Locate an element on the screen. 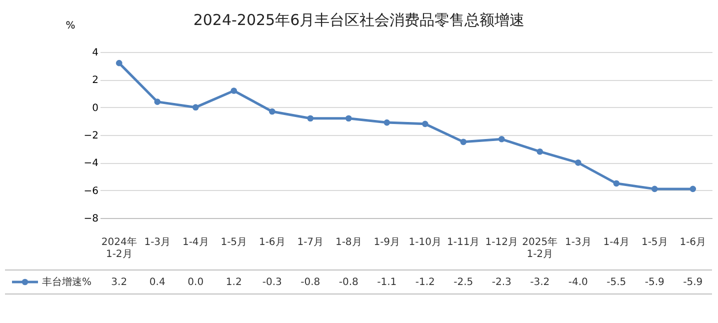 The width and height of the screenshot is (718, 323). y-tick-label: 4 is located at coordinates (95, 53).